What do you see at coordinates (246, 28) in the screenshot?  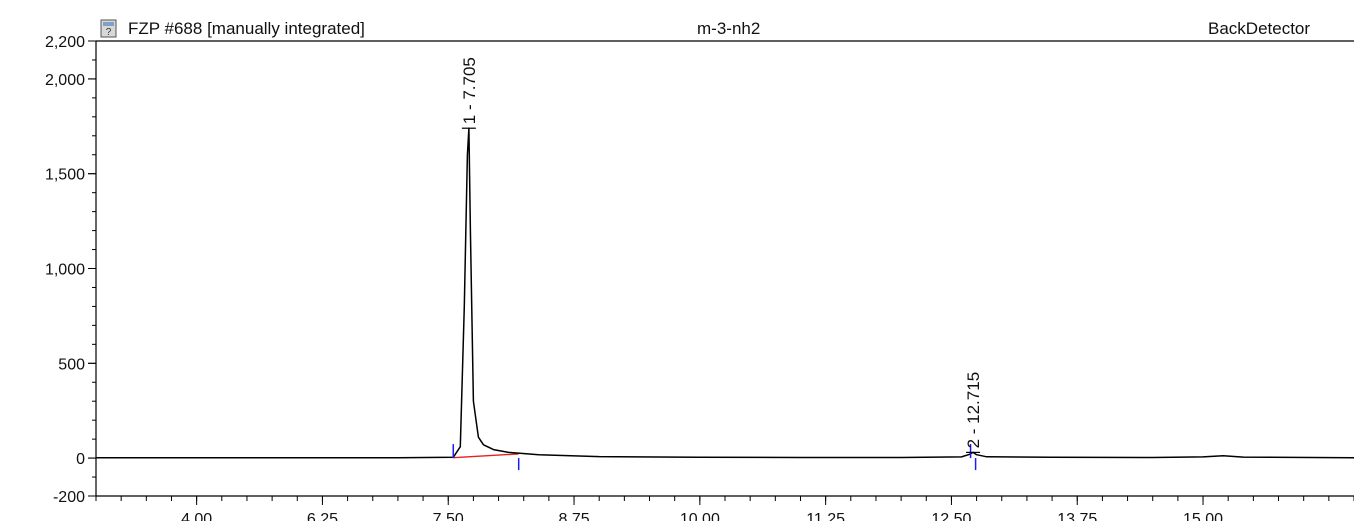 I see `chromatogram-title: FZP #688 [manually integrated]` at bounding box center [246, 28].